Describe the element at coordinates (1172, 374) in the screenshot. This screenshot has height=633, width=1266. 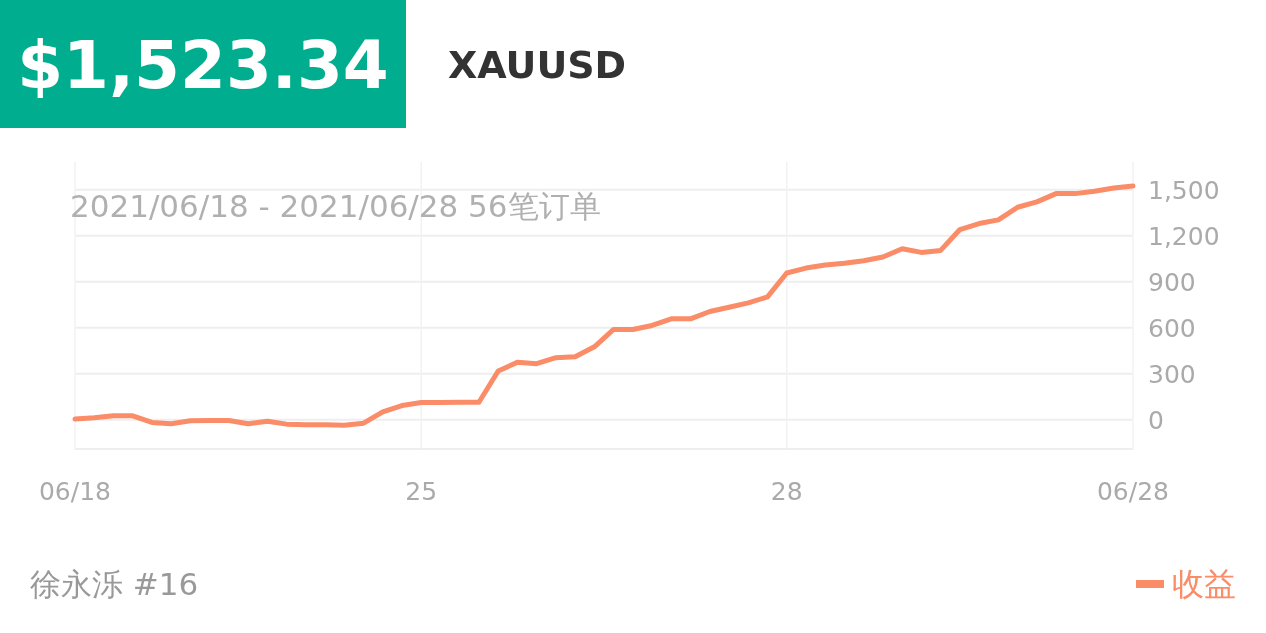
I see `ytick: 300` at that location.